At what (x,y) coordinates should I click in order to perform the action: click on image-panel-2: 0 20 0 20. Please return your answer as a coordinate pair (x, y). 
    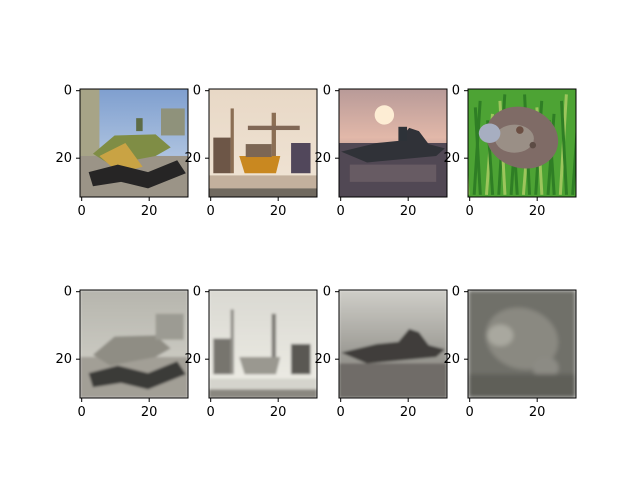
    Looking at the image, I should click on (251, 151).